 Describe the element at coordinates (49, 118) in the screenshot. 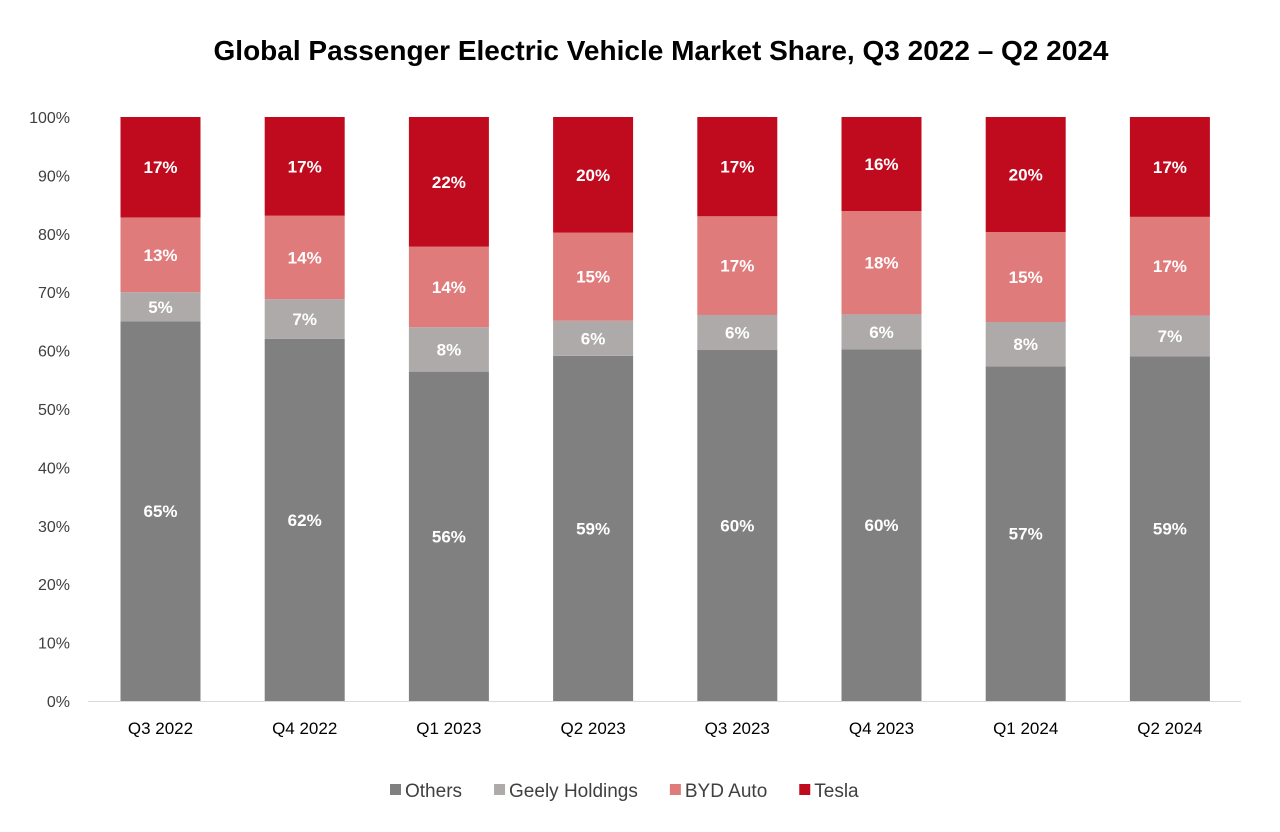

I see `y-tick-label: 100%` at that location.